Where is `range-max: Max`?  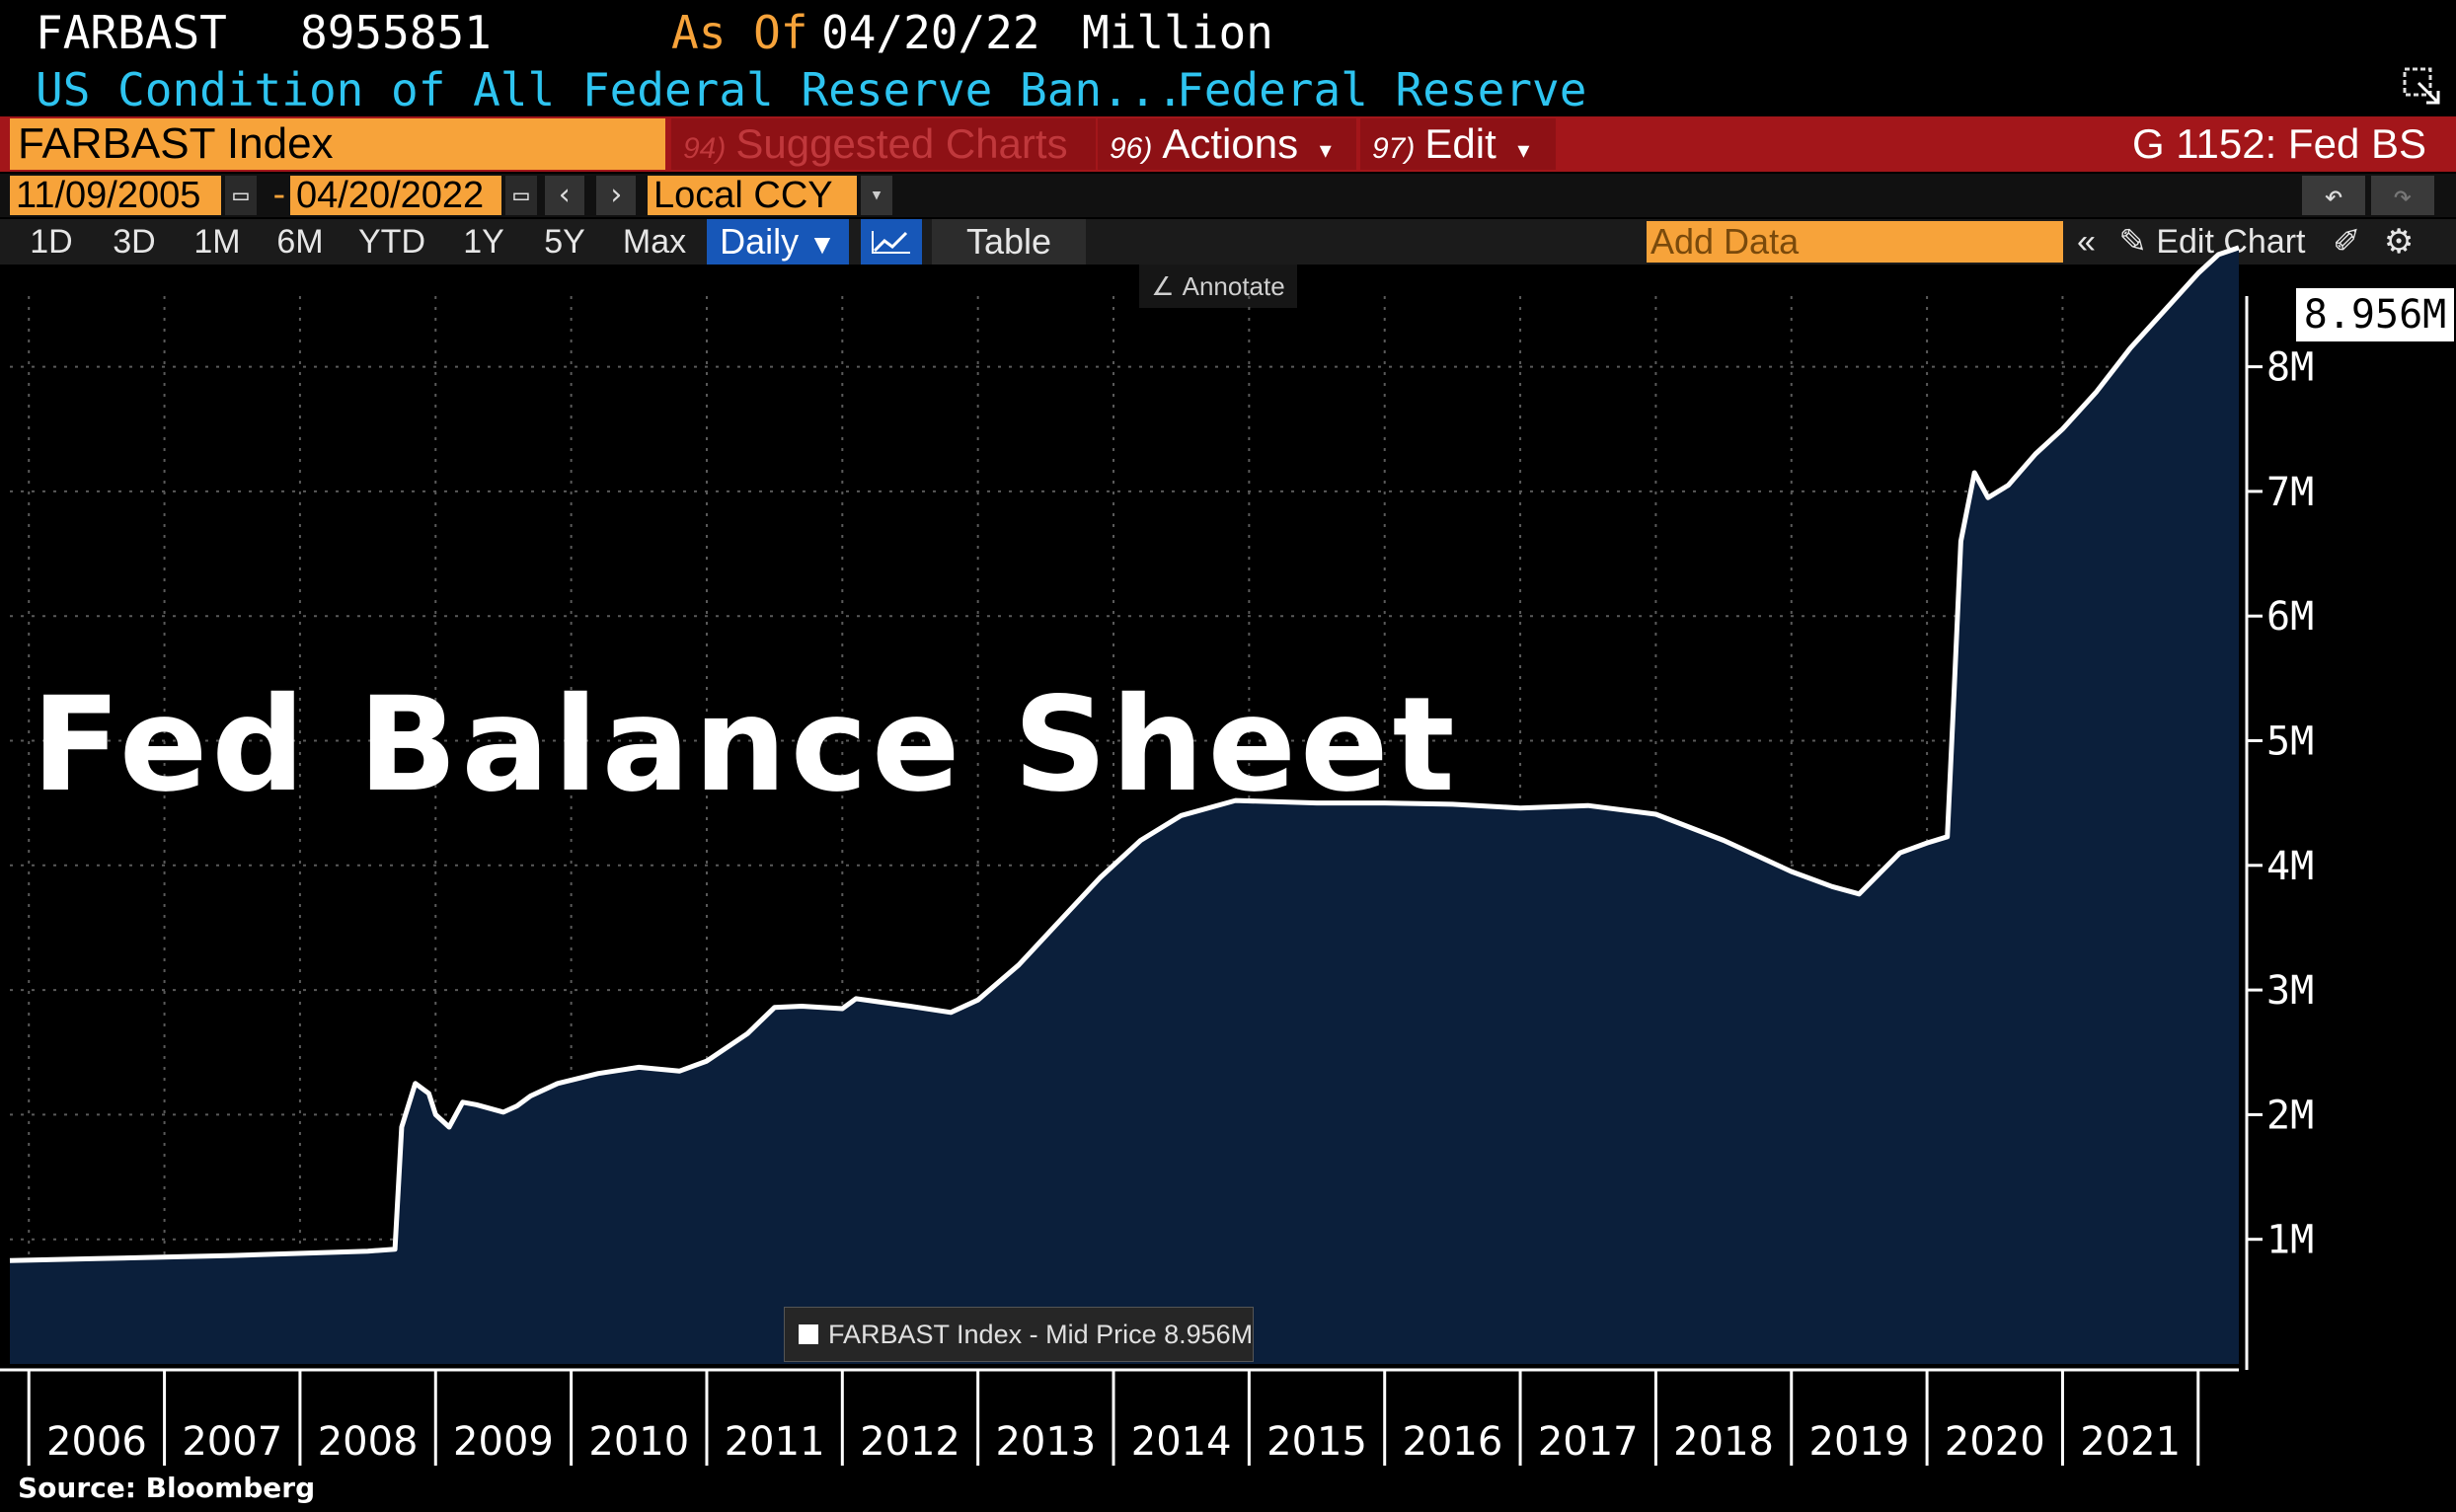
range-max: Max is located at coordinates (654, 242).